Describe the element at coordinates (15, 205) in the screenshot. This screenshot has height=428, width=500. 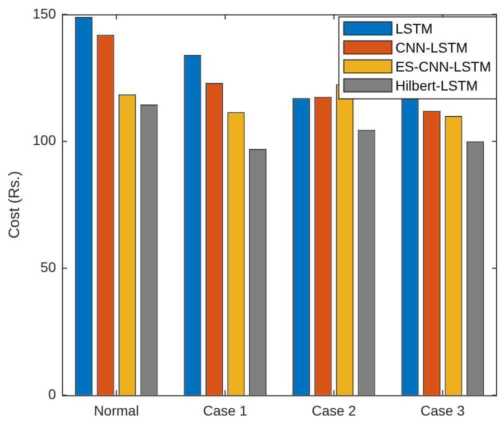
I see `y-axis-title: Cost (Rs.)` at that location.